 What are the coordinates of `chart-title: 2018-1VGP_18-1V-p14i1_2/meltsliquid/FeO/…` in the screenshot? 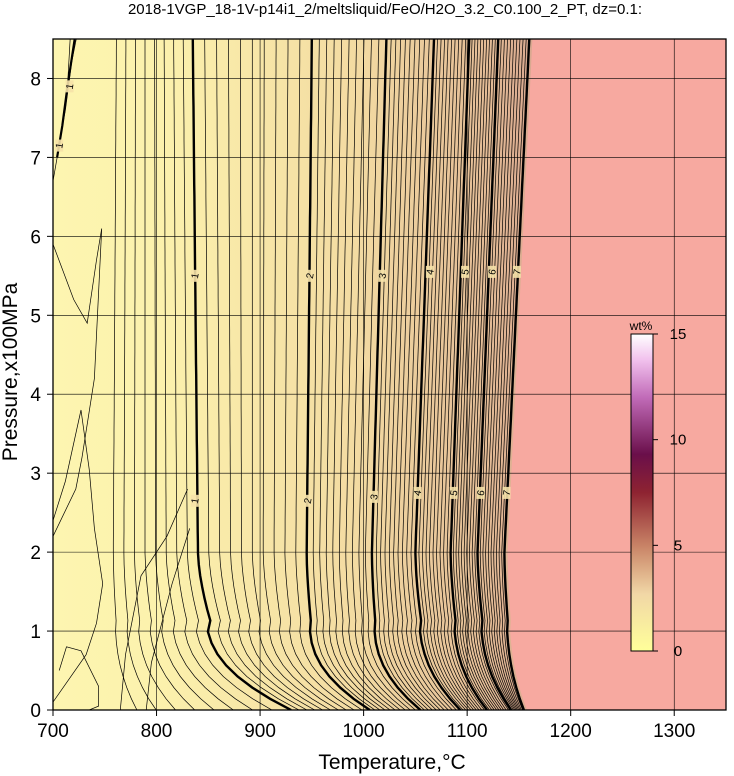 It's located at (385, 9).